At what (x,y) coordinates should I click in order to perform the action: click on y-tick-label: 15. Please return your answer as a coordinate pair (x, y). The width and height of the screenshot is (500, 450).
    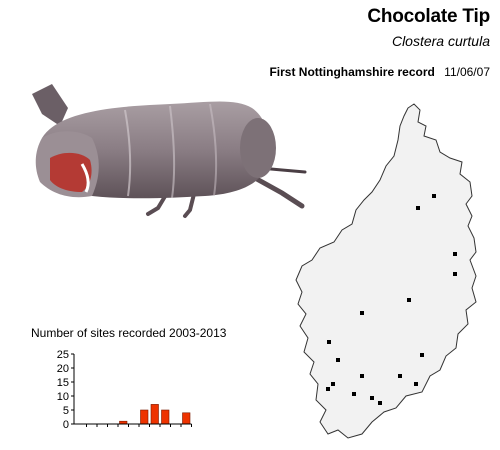
    Looking at the image, I should click on (63, 383).